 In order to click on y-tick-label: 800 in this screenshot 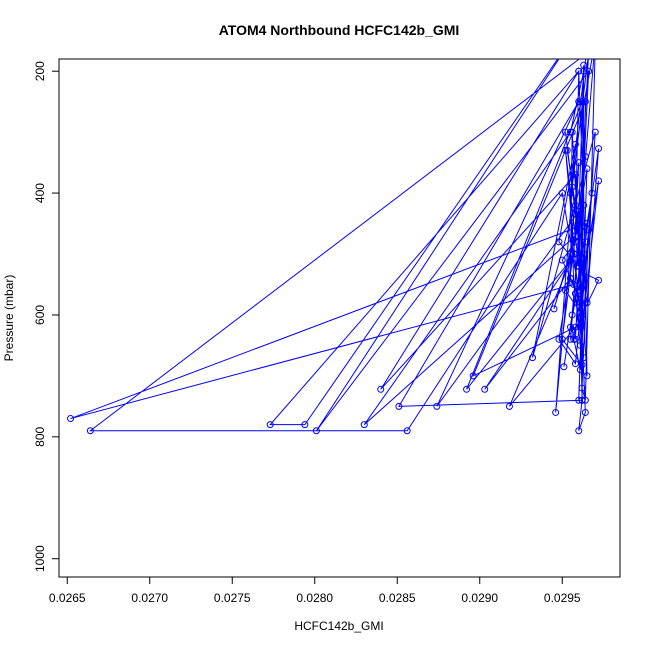, I will do `click(40, 437)`.